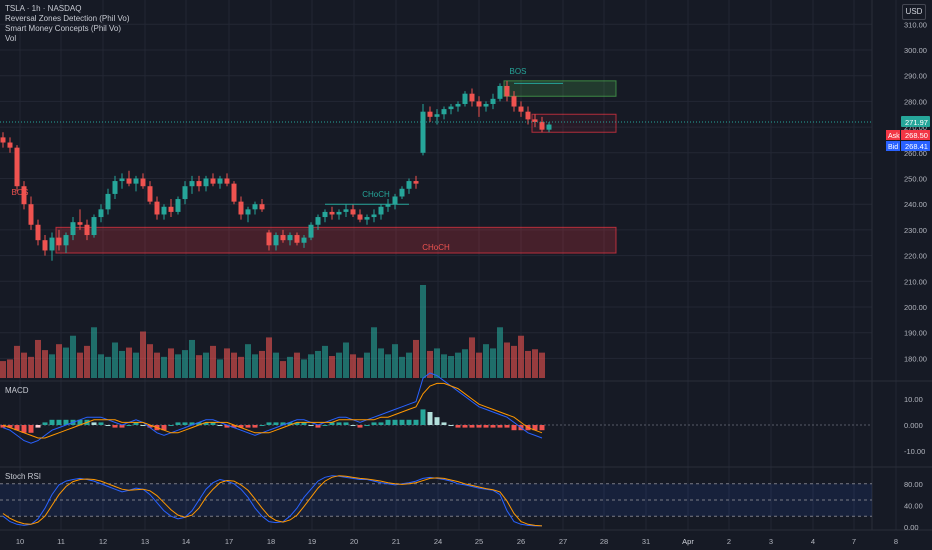 The height and width of the screenshot is (550, 932). What do you see at coordinates (854, 541) in the screenshot?
I see `time-tick-label: 7` at bounding box center [854, 541].